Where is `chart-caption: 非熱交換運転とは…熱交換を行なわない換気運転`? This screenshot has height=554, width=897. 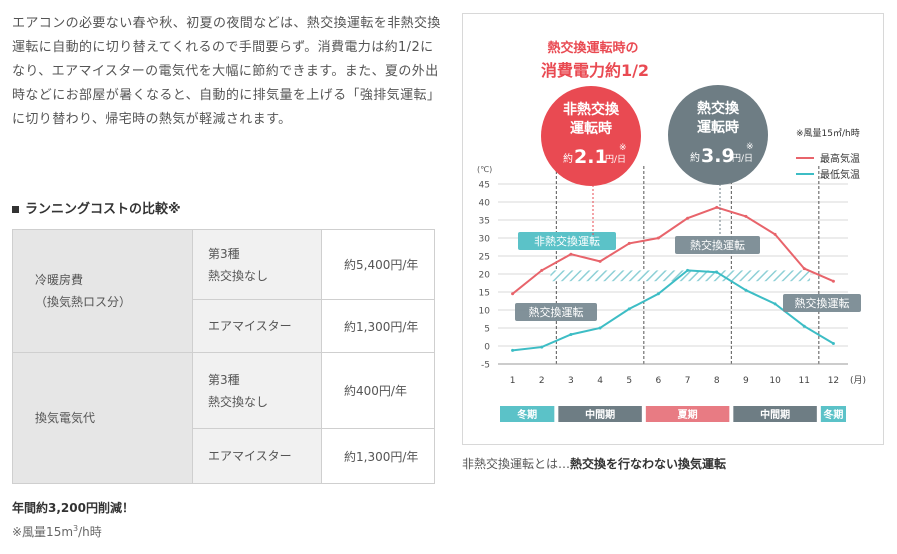
chart-caption: 非熱交換運転とは…熱交換を行なわない換気運転 is located at coordinates (594, 463).